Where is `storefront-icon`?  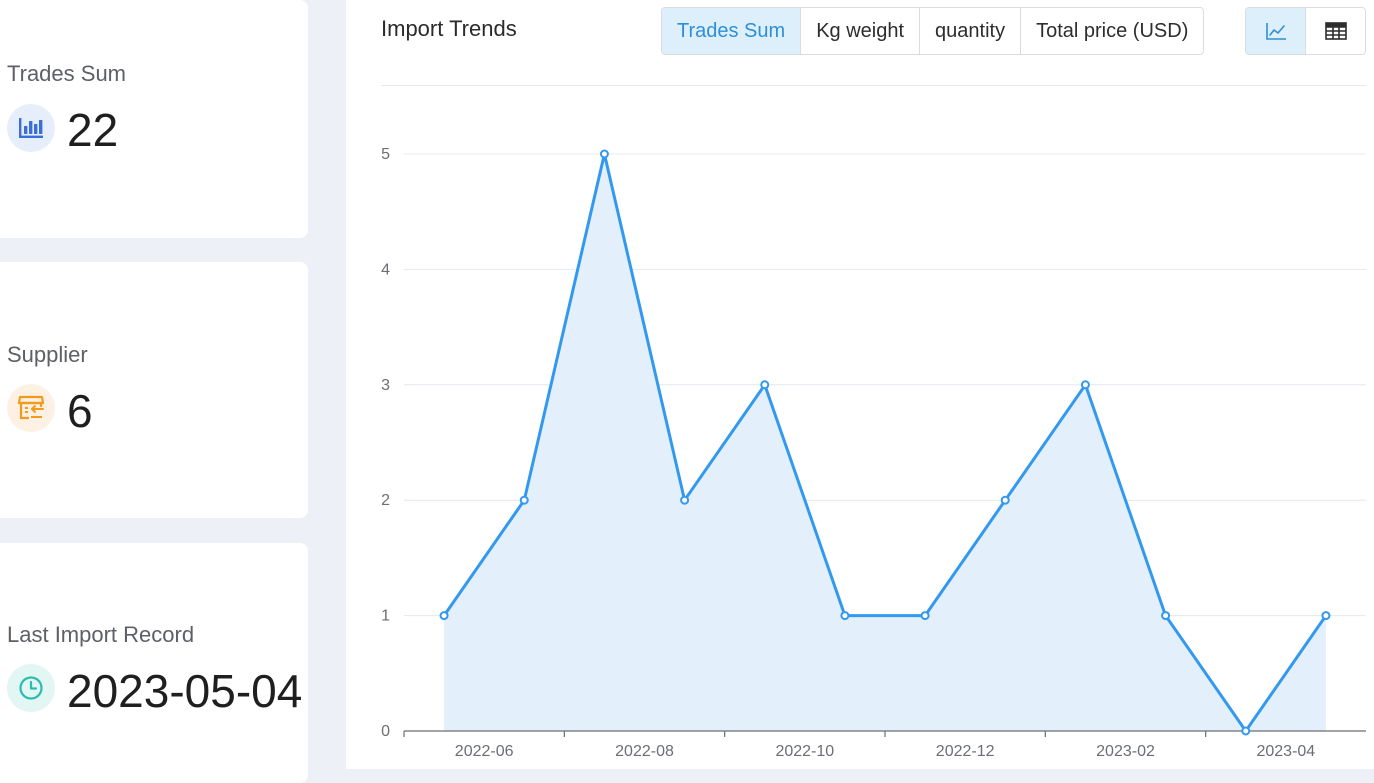
storefront-icon is located at coordinates (31, 408).